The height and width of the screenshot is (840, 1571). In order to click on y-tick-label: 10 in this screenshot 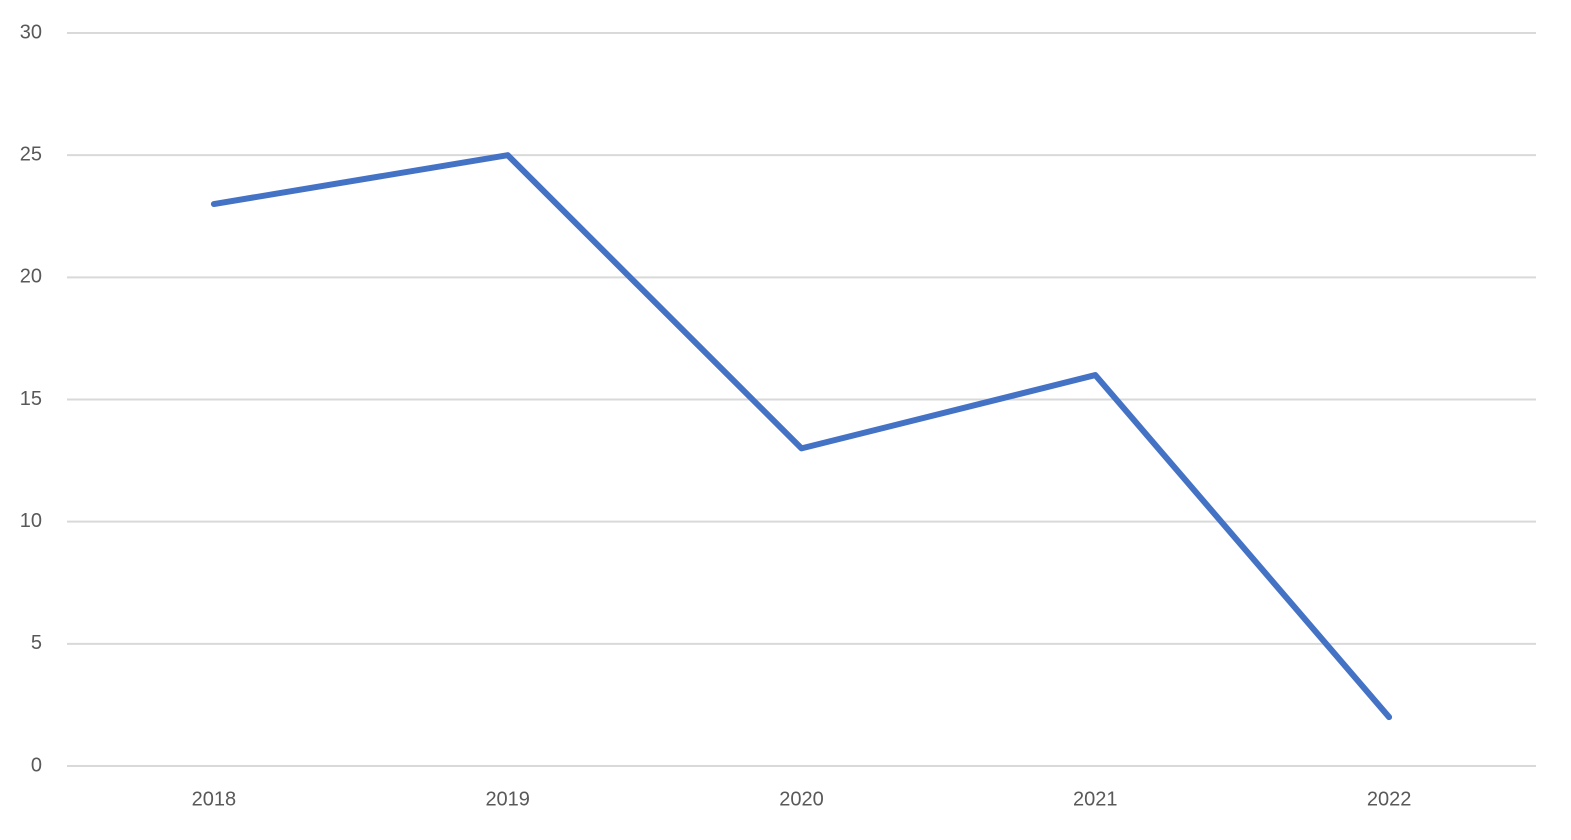, I will do `click(31, 521)`.